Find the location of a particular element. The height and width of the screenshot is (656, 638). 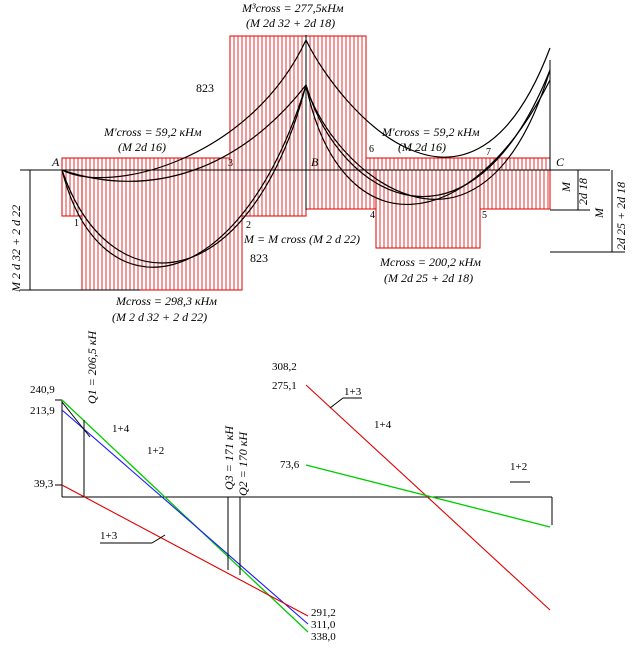

right-top-label-2: (M 2d 16) is located at coordinates (422, 147).